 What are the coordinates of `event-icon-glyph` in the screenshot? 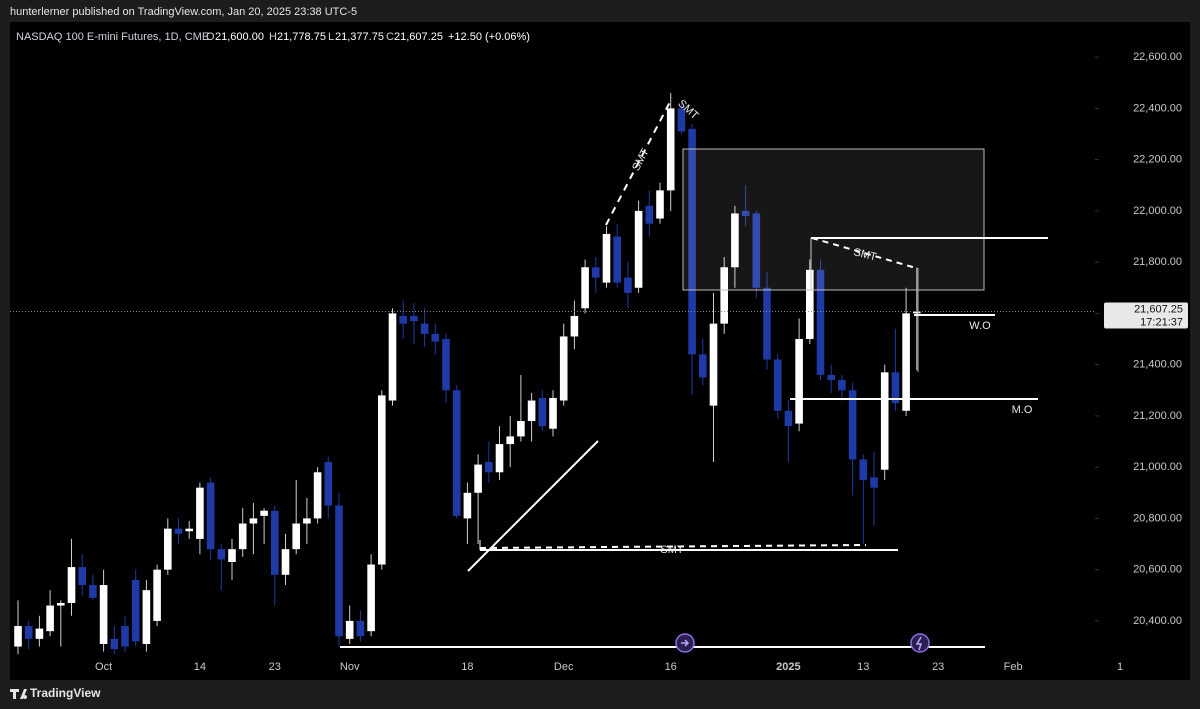 It's located at (685, 643).